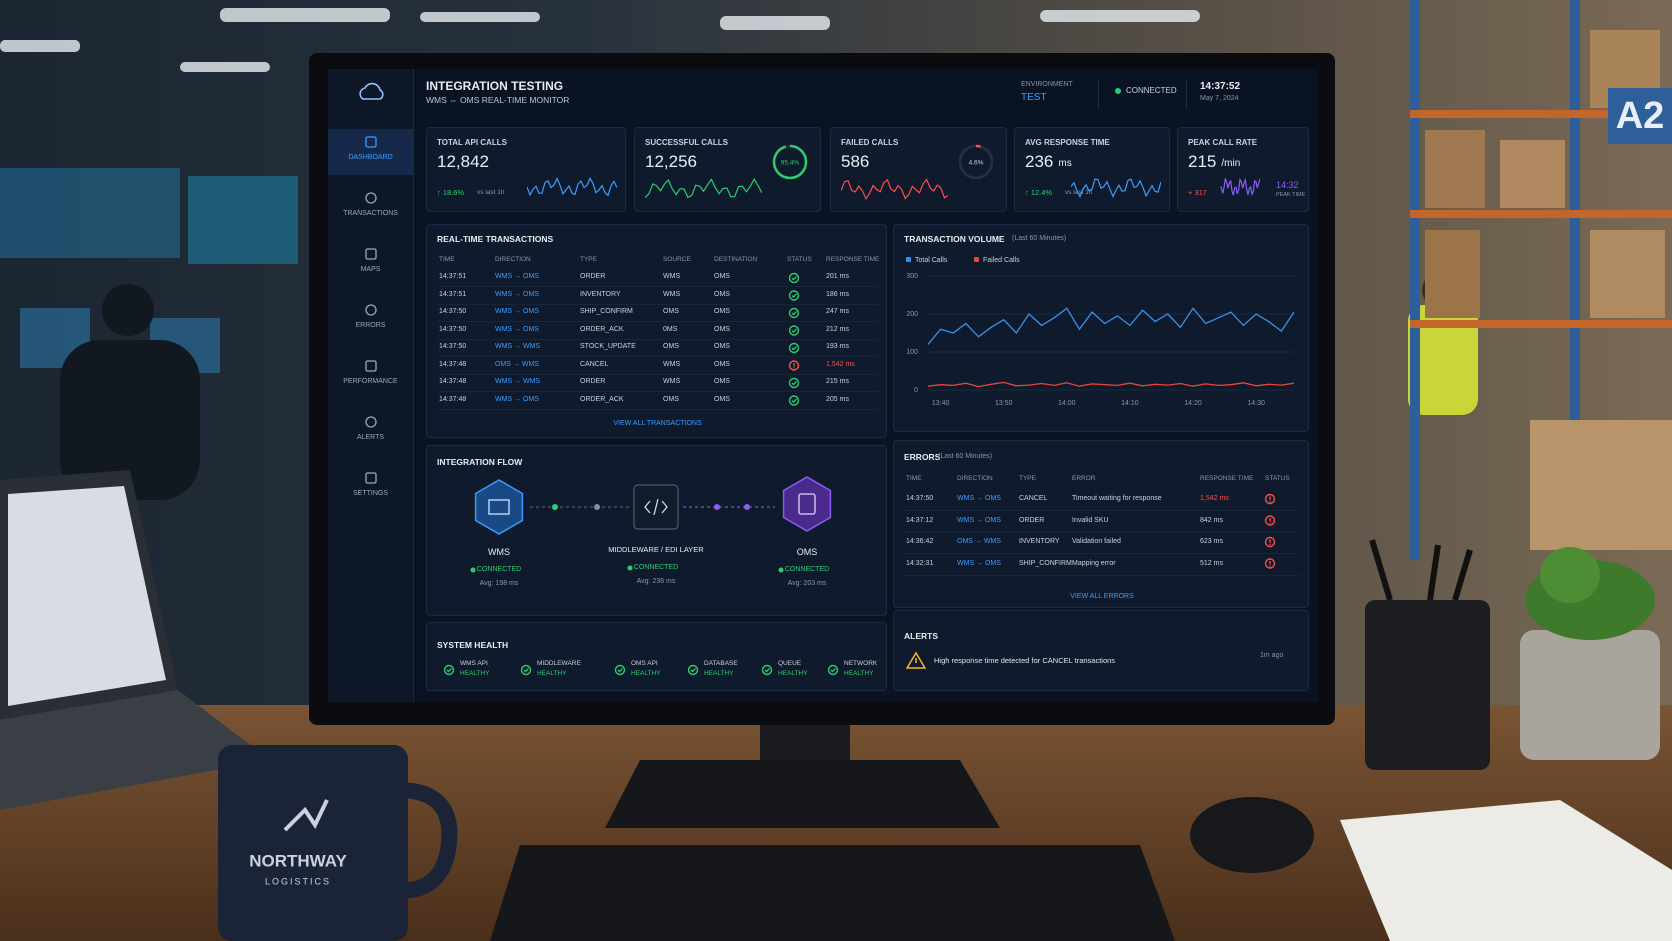  I want to click on table-cell: OMS → WMS, so click(517, 364).